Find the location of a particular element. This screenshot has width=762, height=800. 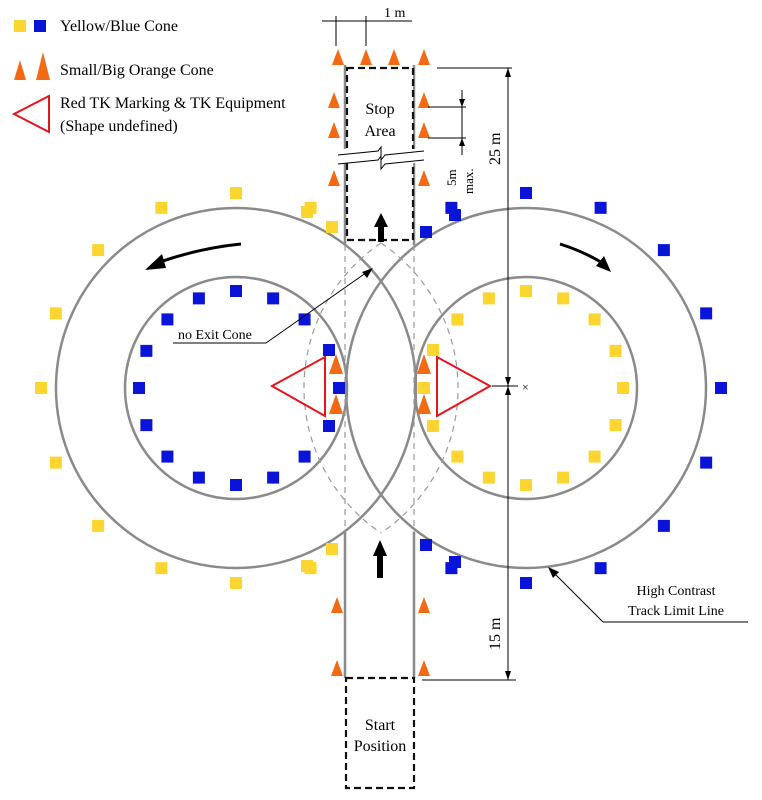

orange-cones is located at coordinates (379, 362).